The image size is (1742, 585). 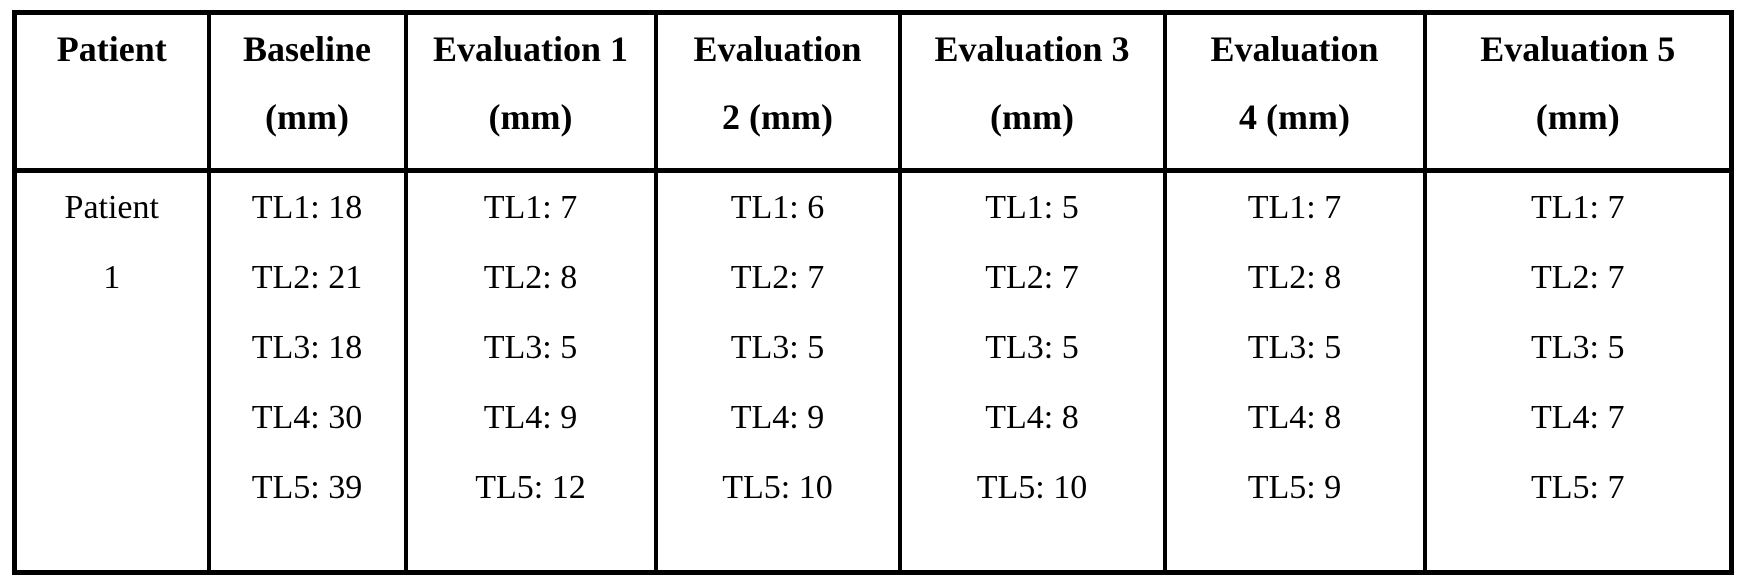 What do you see at coordinates (1578, 371) in the screenshot?
I see `cell-evaluation-5-values: TL1: 7 TL2: 7 TL3: 5 TL4: 7 TL5: 7` at bounding box center [1578, 371].